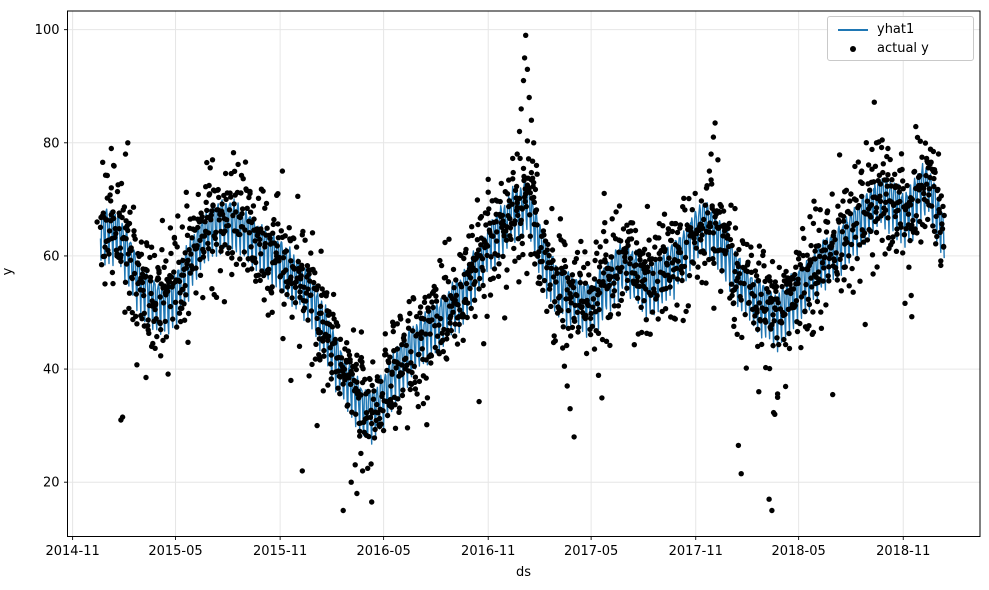 This screenshot has height=590, width=989. Describe the element at coordinates (8, 271) in the screenshot. I see `y-axis-label: y` at that location.